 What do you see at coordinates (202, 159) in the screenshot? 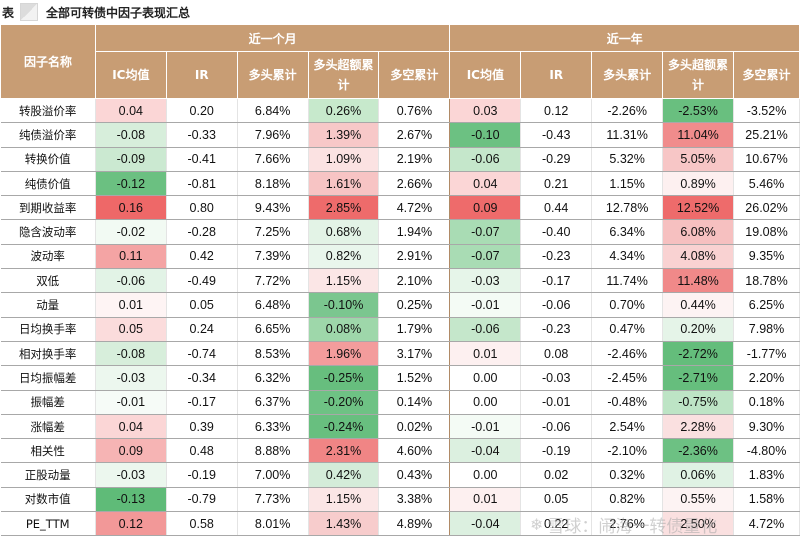
I see `value-cell: -0.41` at bounding box center [202, 159].